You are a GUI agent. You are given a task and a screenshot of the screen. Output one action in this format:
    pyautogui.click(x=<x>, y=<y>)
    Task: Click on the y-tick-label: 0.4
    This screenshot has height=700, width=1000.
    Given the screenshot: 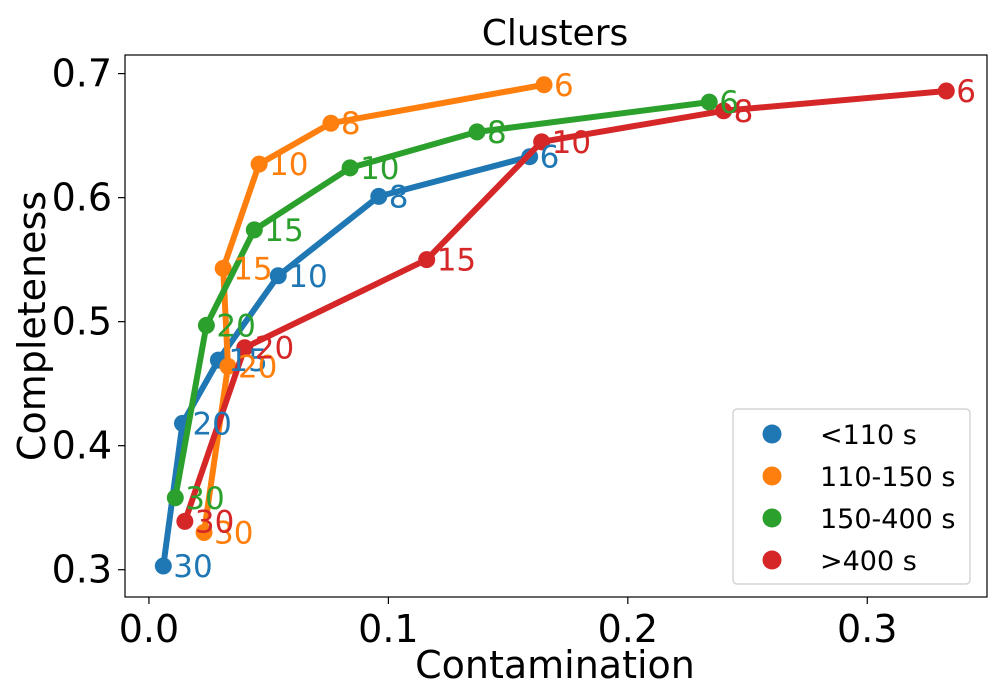 What is the action you would take?
    pyautogui.click(x=82, y=446)
    